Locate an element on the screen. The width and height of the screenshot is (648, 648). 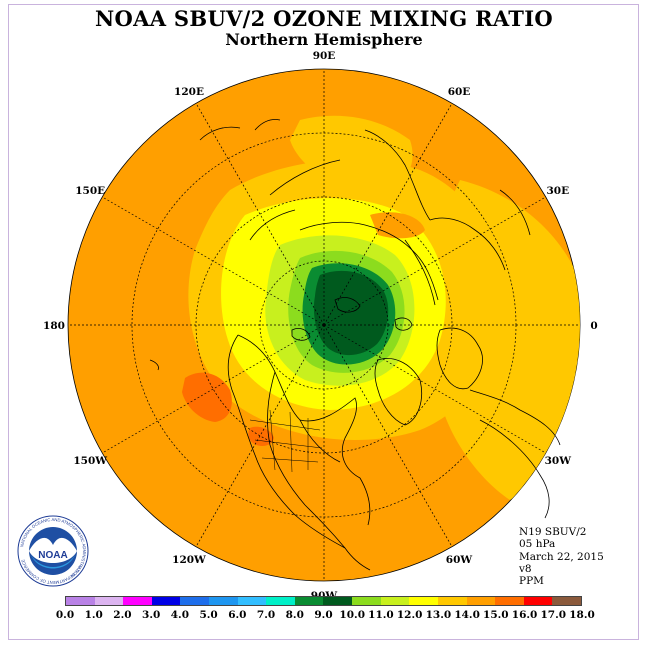
longitude-label: 150W is located at coordinates (90, 461).